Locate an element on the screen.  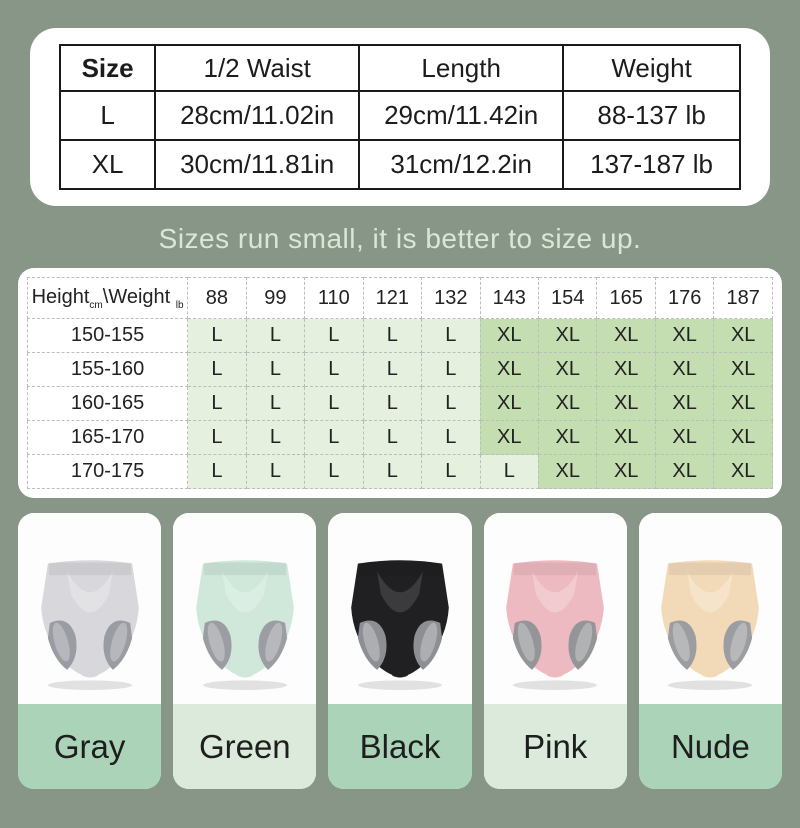
product-card-pink: Pink is located at coordinates (555, 651).